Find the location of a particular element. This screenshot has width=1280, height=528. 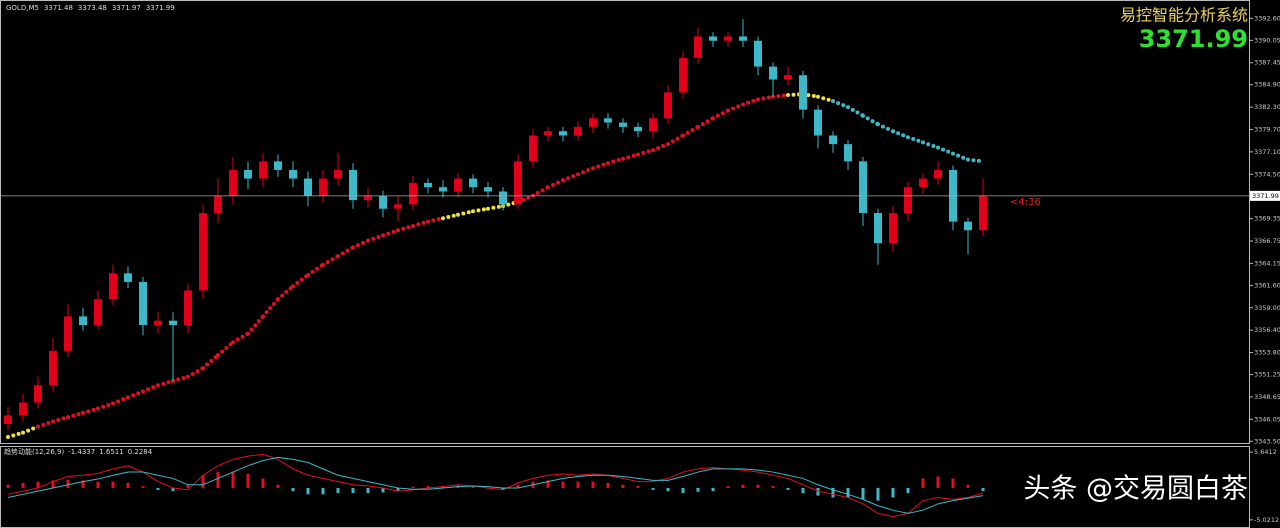

header-value: 3373.48 is located at coordinates (92, 8).